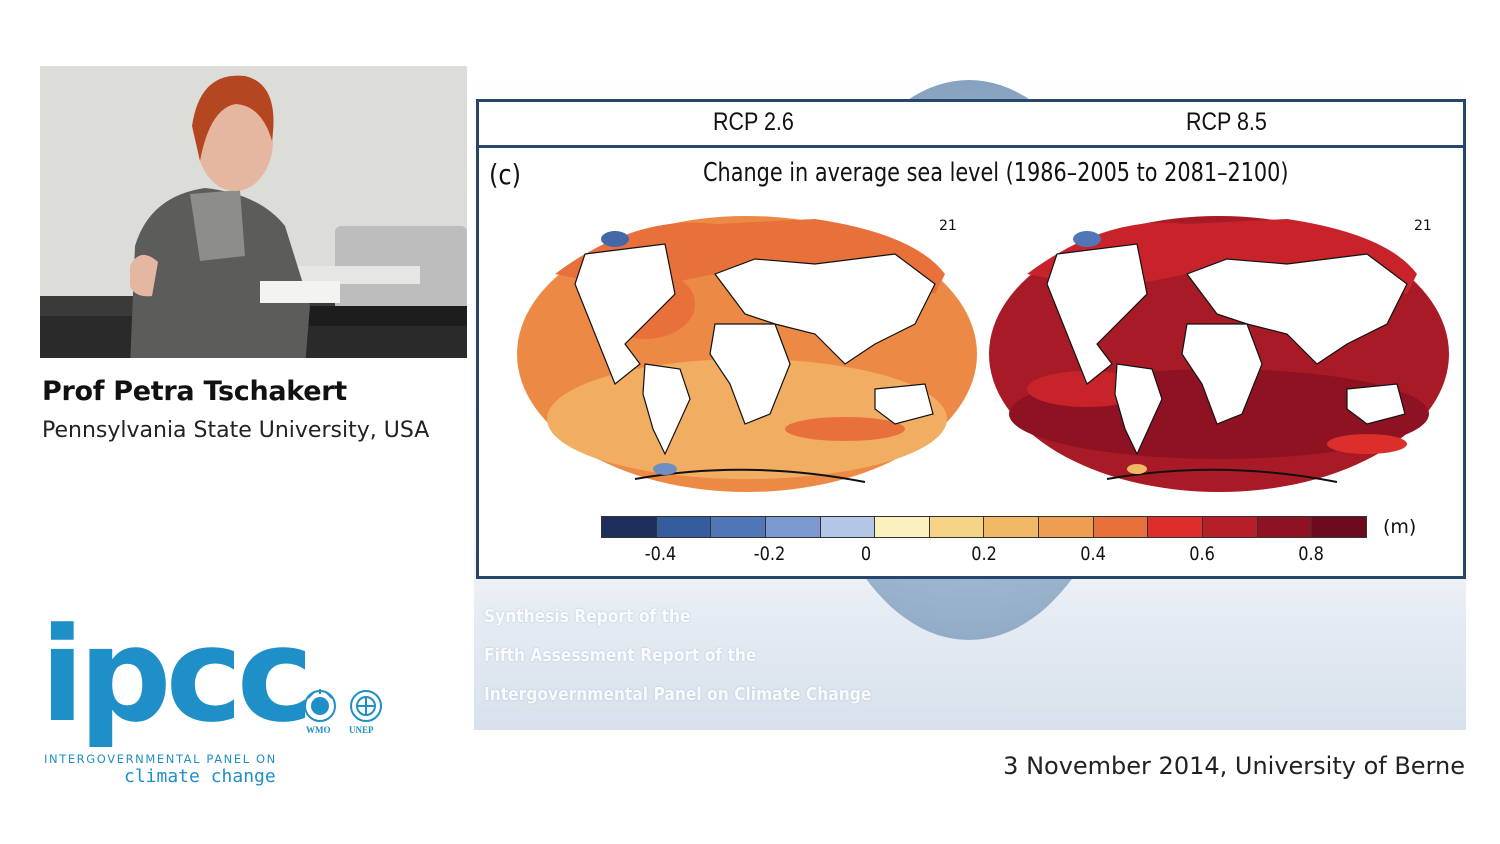 The height and width of the screenshot is (844, 1500). I want to click on map-rcp85, so click(1219, 354).